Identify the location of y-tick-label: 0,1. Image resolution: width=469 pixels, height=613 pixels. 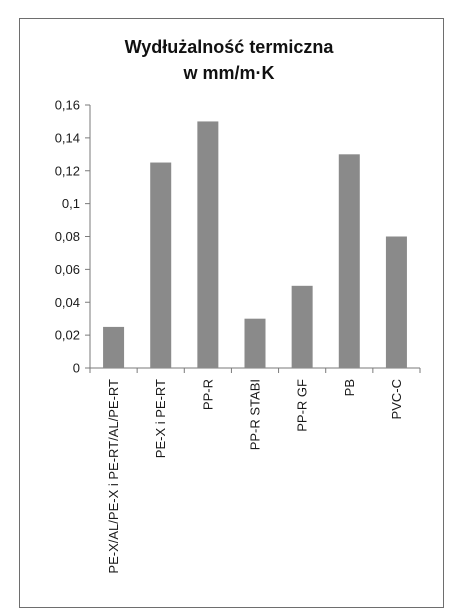
(71, 203).